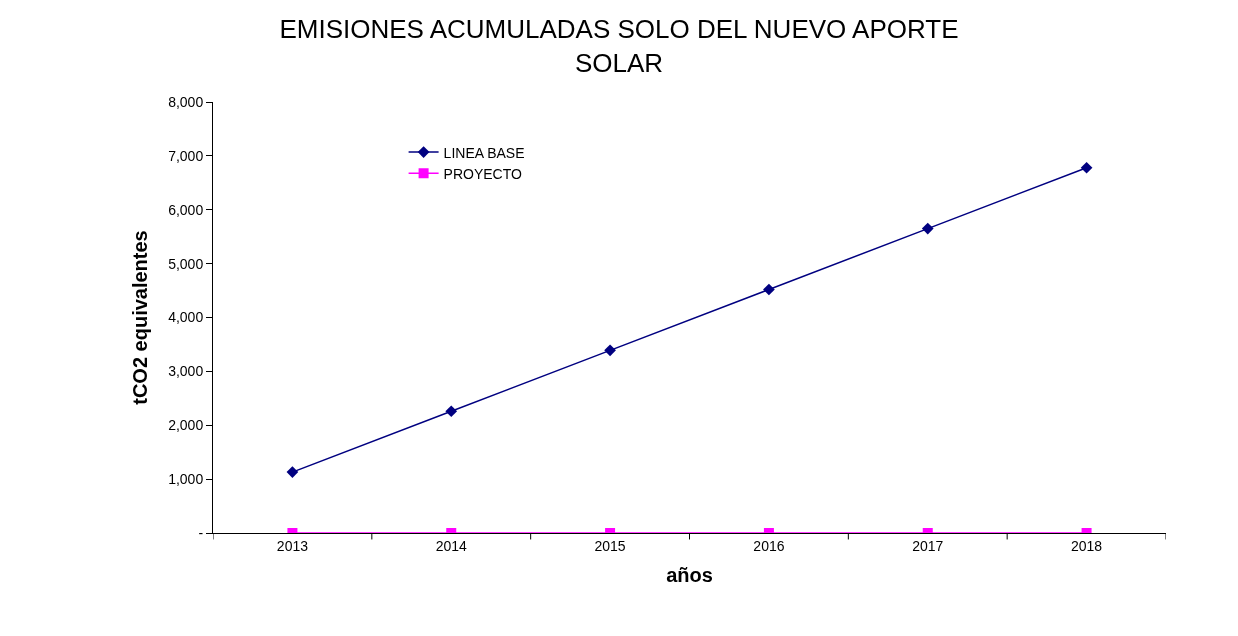 Image resolution: width=1238 pixels, height=636 pixels. Describe the element at coordinates (201, 532) in the screenshot. I see `y-tick-label: -` at that location.